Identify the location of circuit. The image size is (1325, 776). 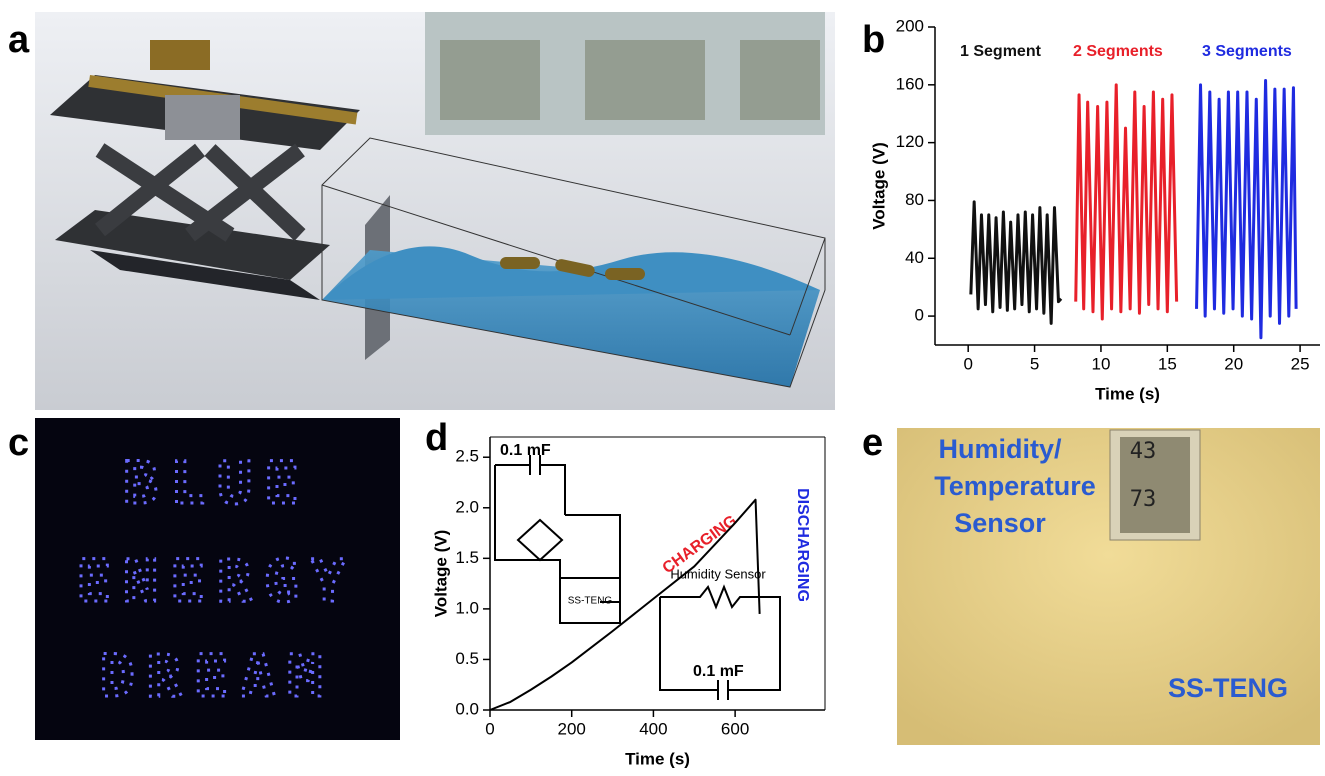
(637, 577).